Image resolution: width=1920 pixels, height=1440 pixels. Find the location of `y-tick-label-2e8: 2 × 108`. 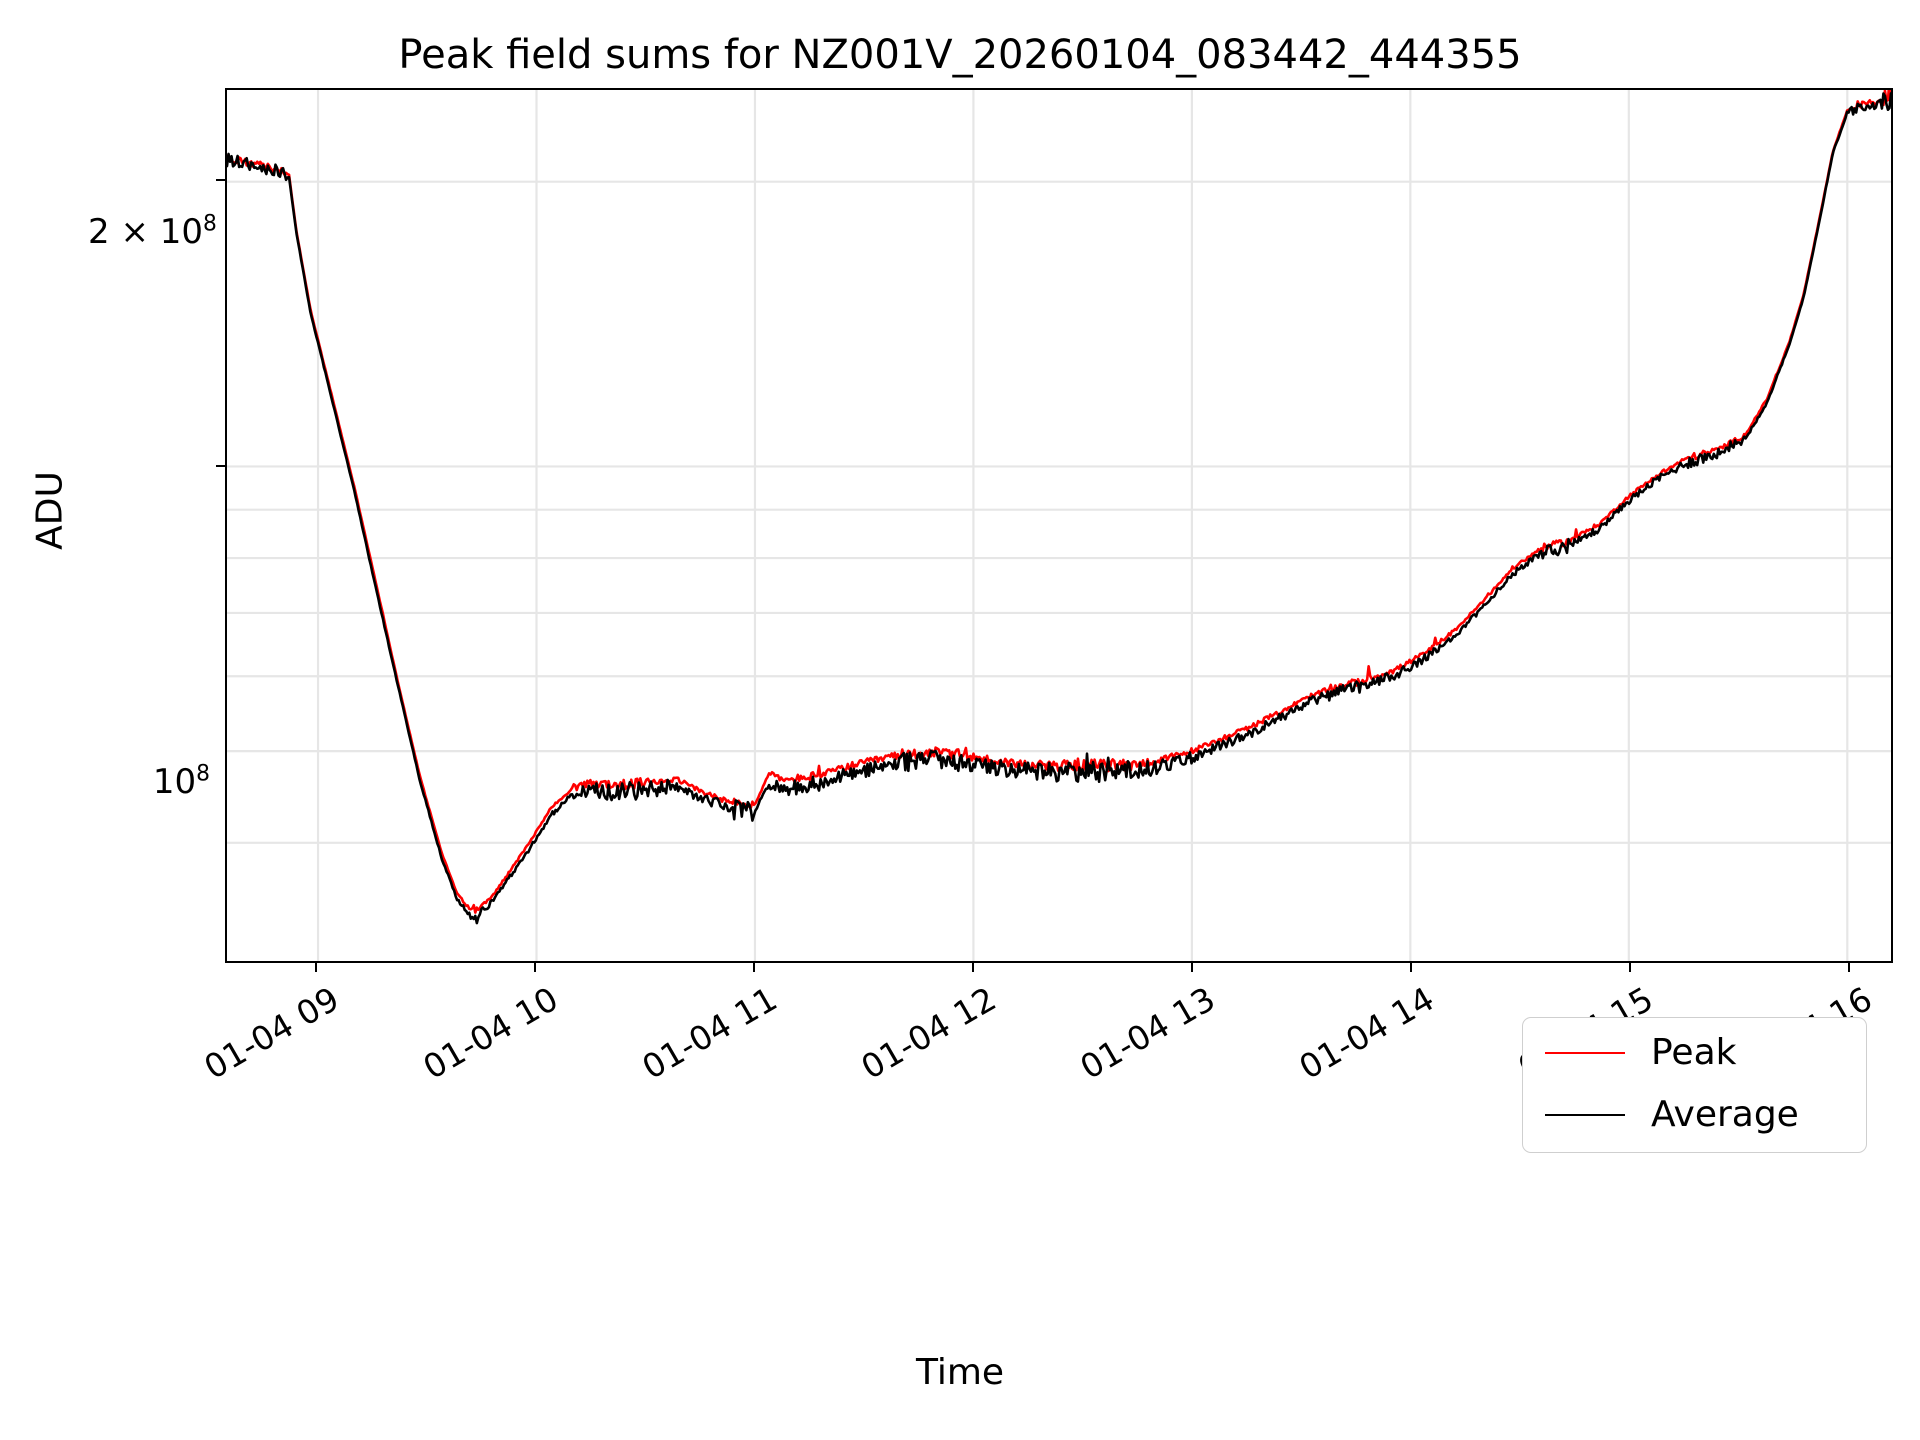

y-tick-label-2e8: 2 × 108 is located at coordinates (152, 231).